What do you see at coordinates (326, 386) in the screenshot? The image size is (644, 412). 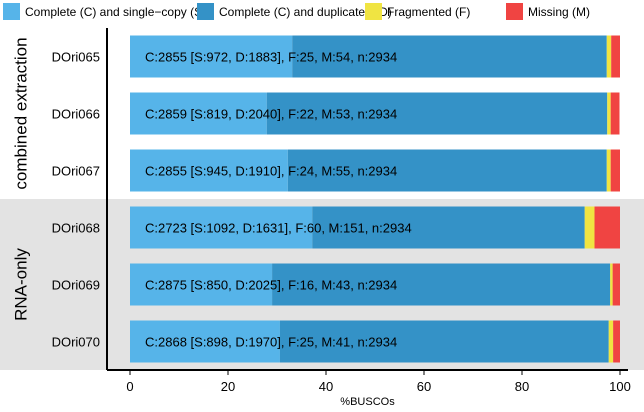 I see `x-tick-label: 40` at bounding box center [326, 386].